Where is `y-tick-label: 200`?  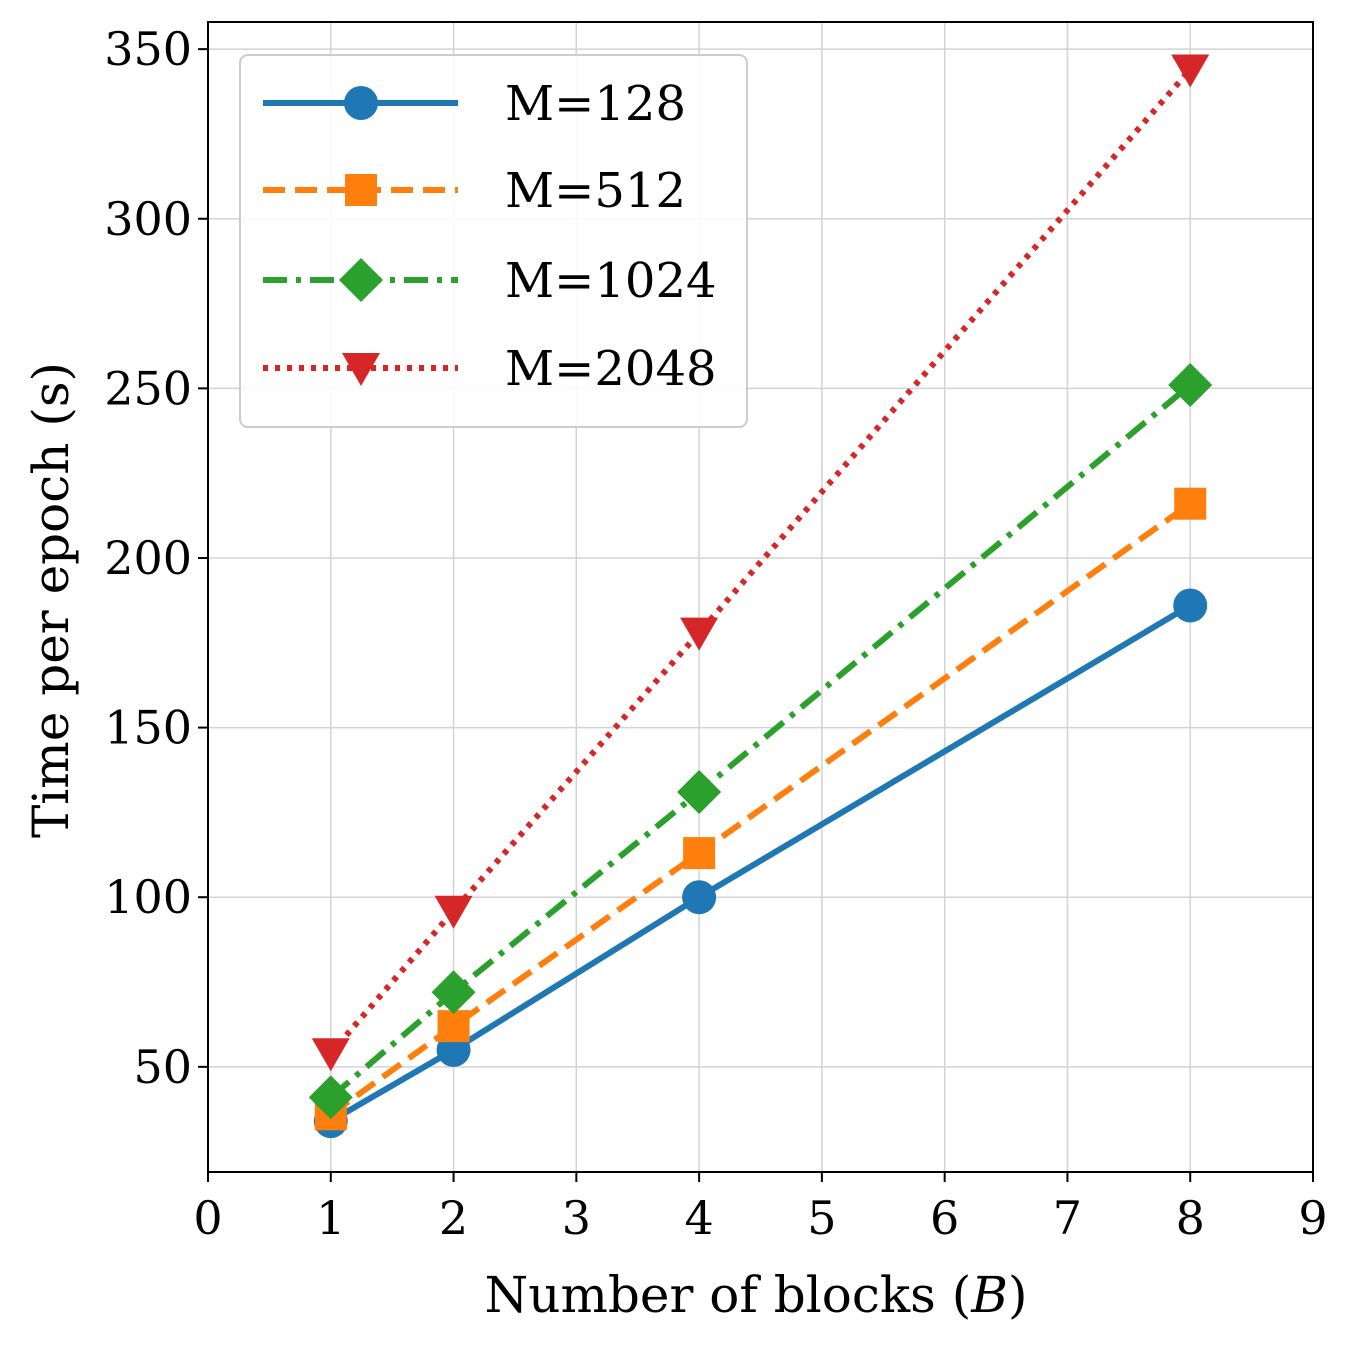 y-tick-label: 200 is located at coordinates (148, 558).